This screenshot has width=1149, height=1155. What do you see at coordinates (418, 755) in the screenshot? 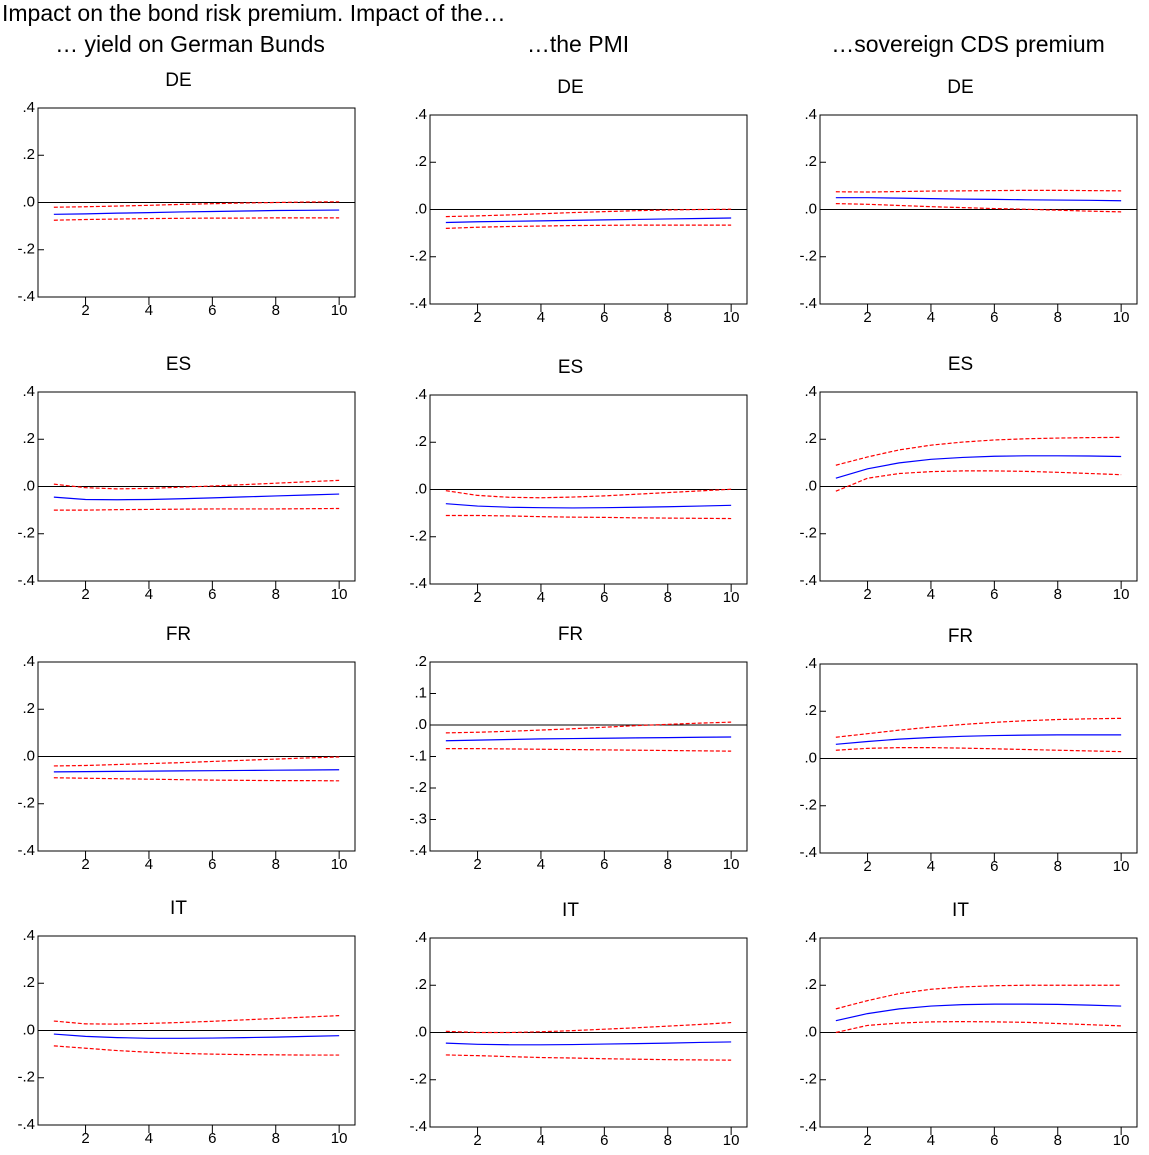
I see `y-tick-label: -.1` at bounding box center [418, 755].